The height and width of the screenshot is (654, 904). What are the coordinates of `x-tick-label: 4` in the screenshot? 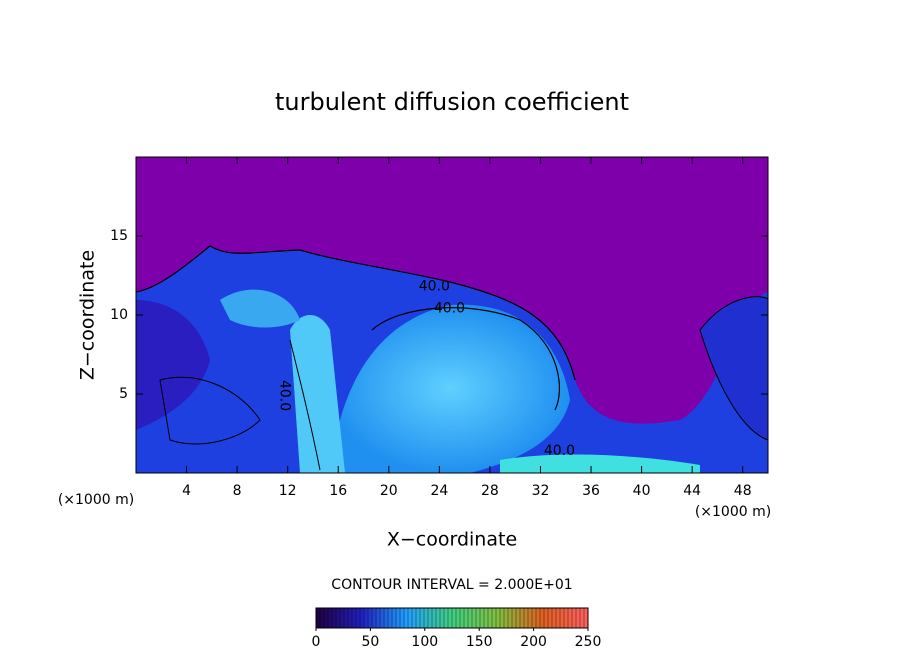 It's located at (186, 491).